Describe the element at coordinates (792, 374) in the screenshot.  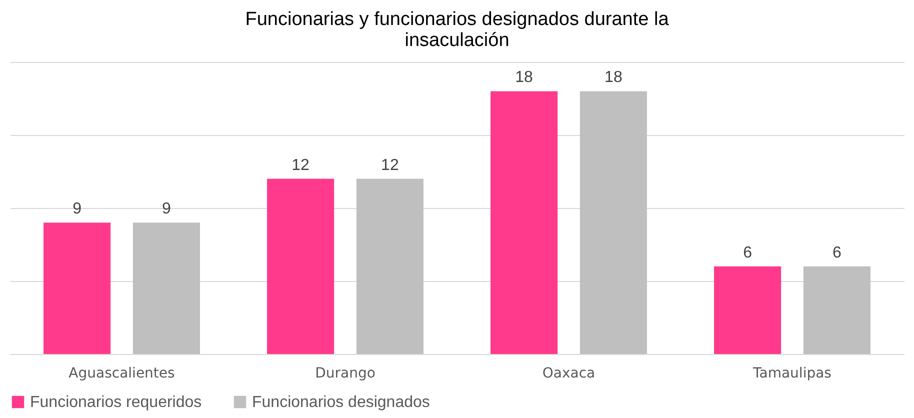
I see `x-tick-label: Tamaulipas` at that location.